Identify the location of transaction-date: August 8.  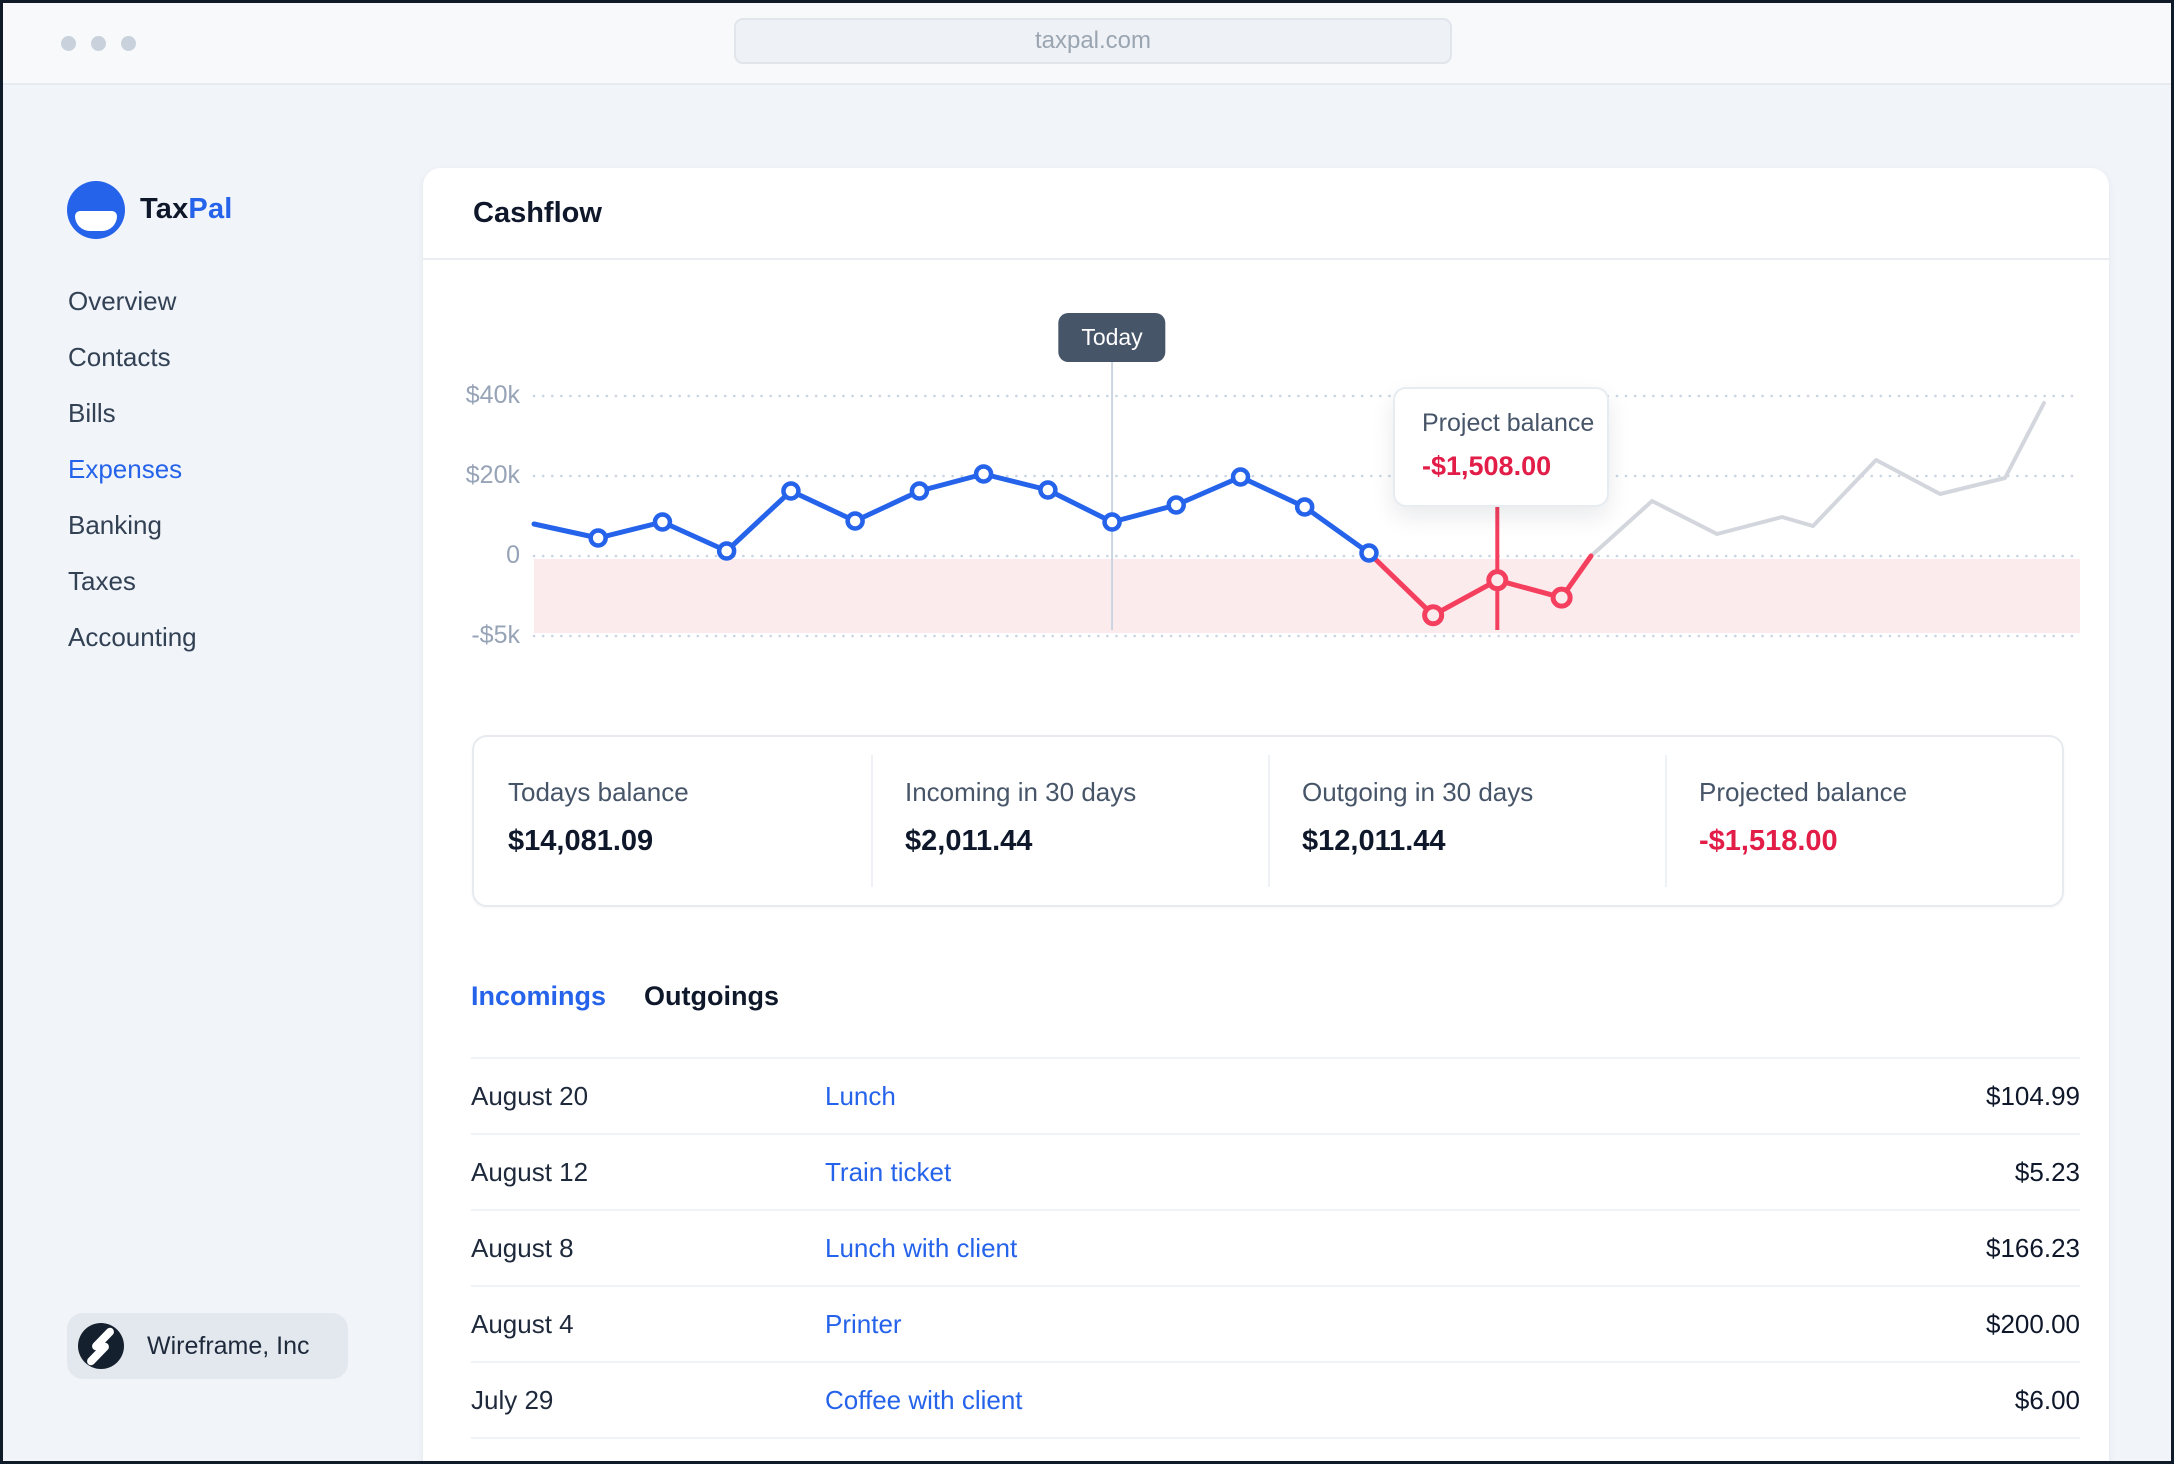
(522, 1247).